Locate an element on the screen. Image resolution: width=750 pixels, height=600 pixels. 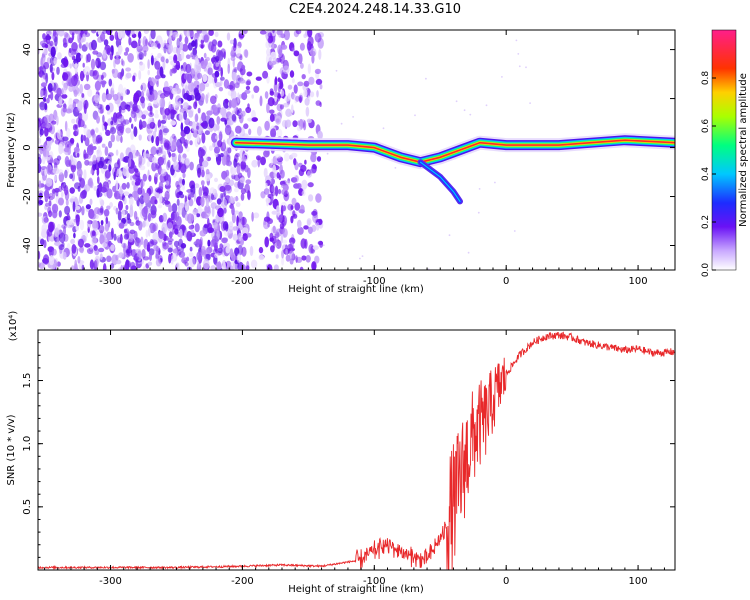
snr-y-axis-label: SNR (10 * v/v) is located at coordinates (11, 449).